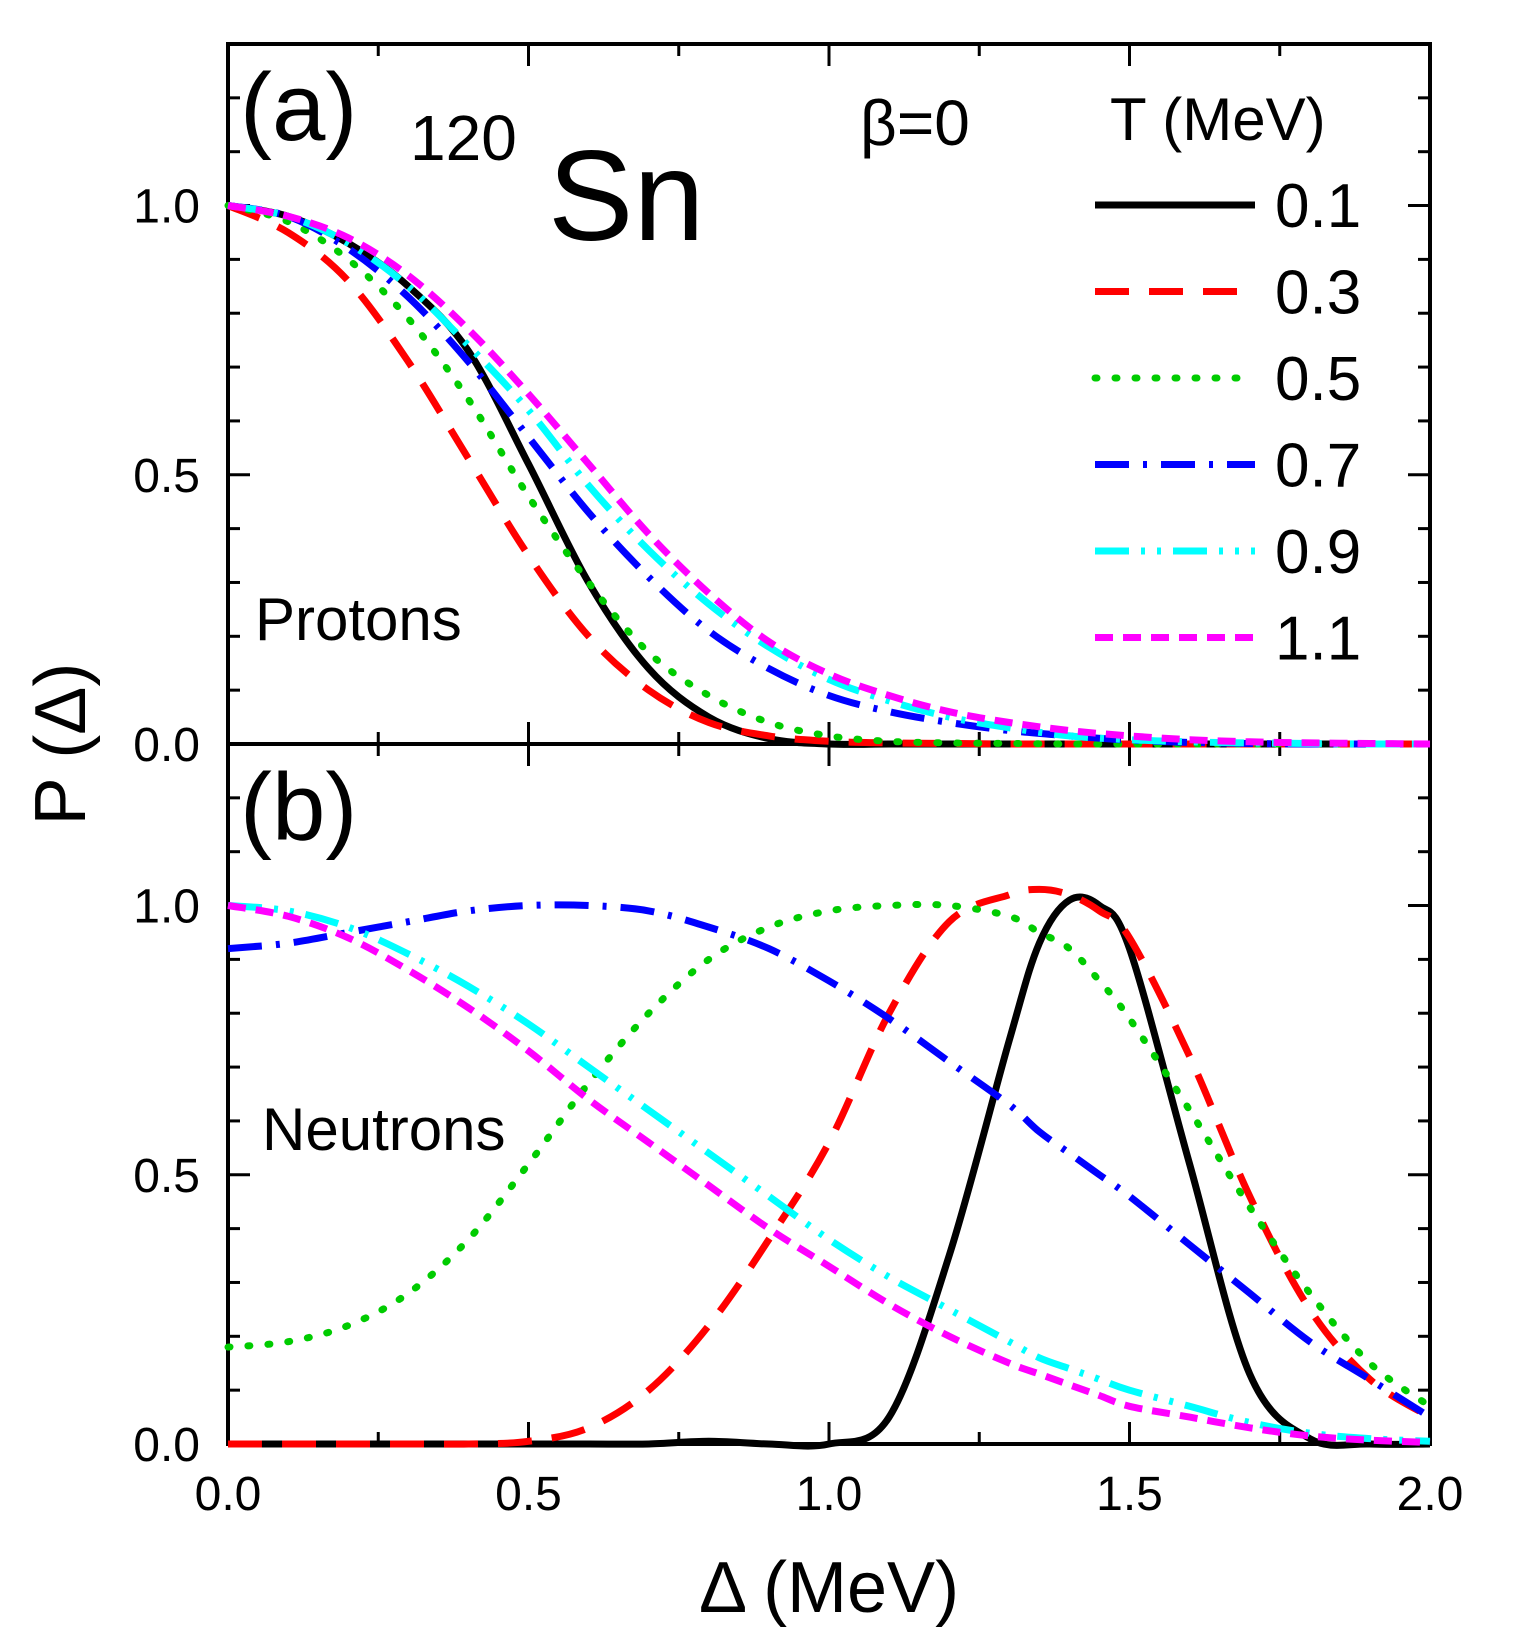 This screenshot has height=1628, width=1534. Describe the element at coordinates (383, 1129) in the screenshot. I see `neutrons-label: Neutrons` at that location.